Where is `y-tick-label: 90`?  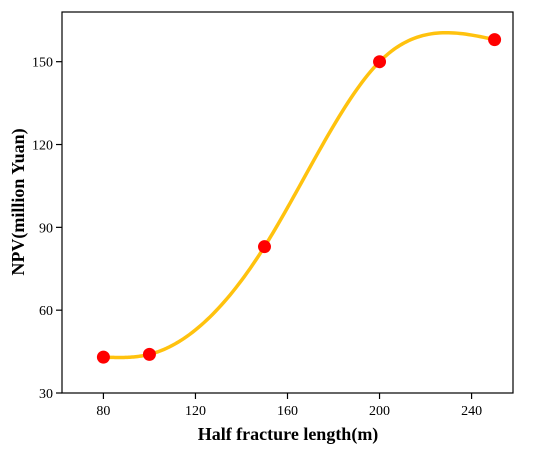
y-tick-label: 90 is located at coordinates (46, 228).